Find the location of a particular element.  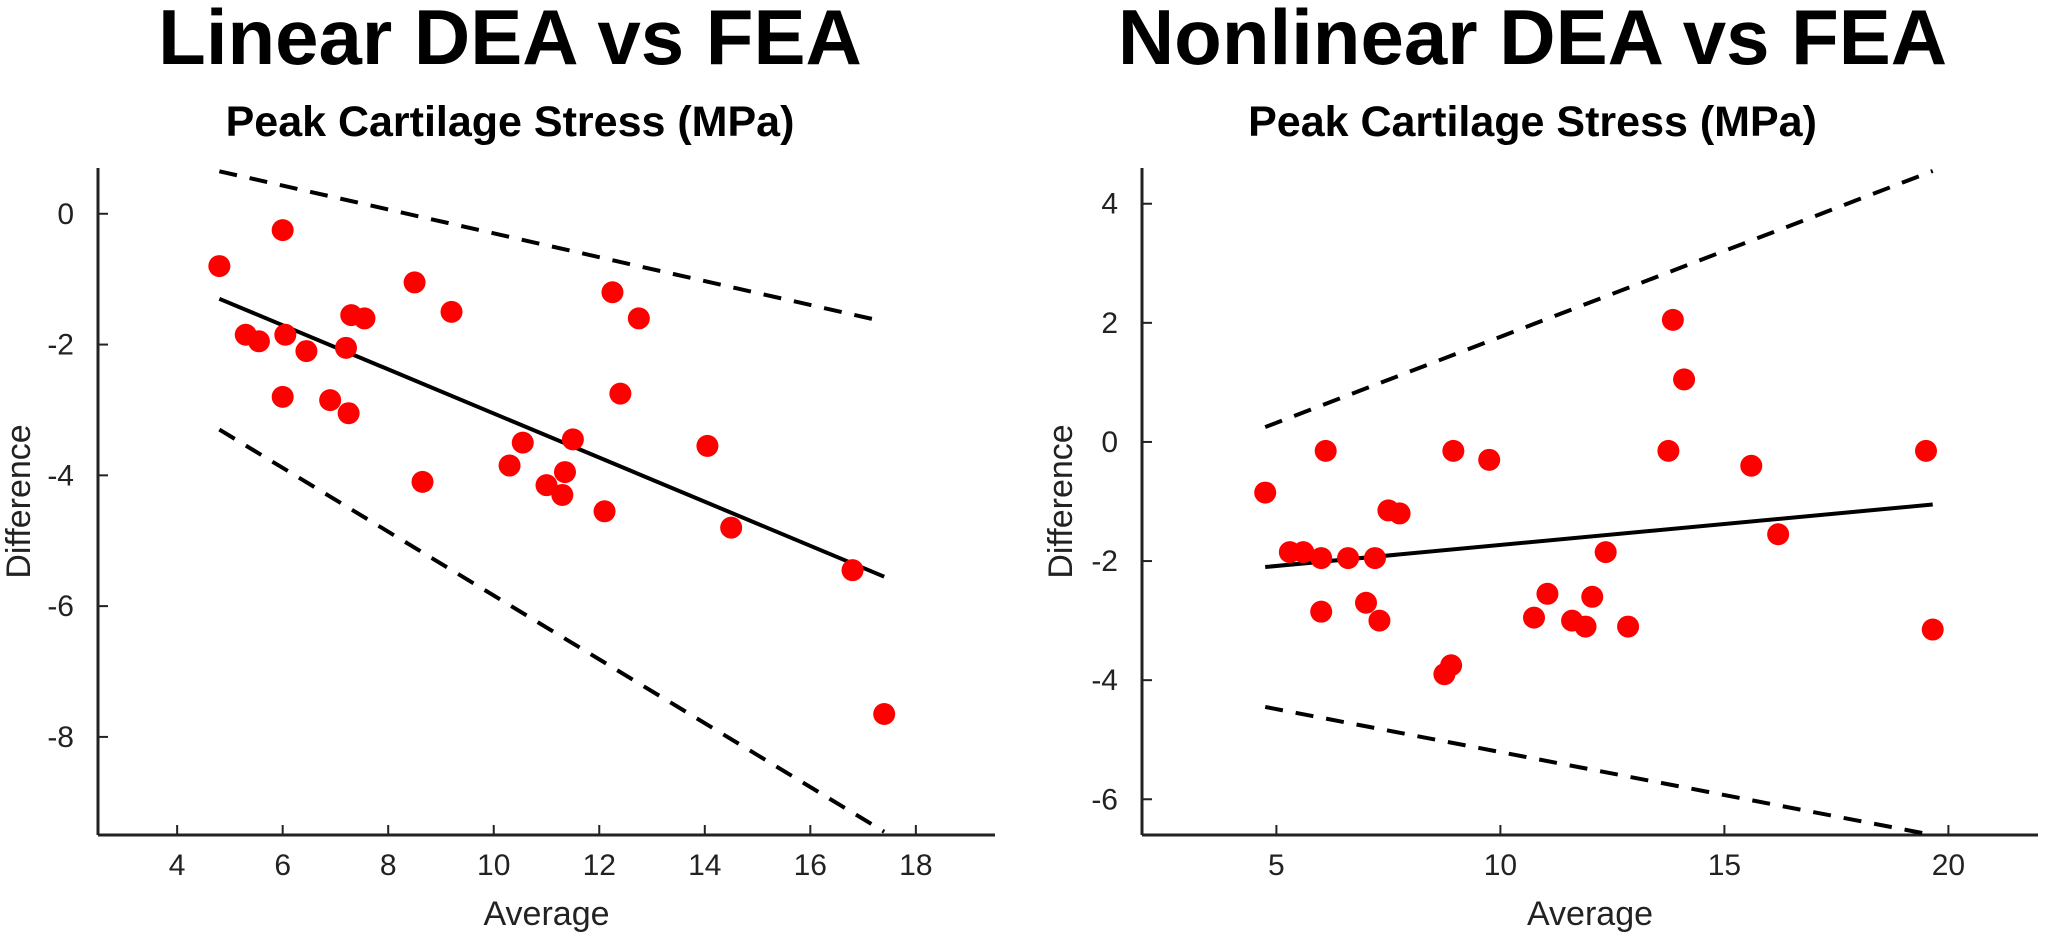

x-tick-label: 8 is located at coordinates (388, 865).